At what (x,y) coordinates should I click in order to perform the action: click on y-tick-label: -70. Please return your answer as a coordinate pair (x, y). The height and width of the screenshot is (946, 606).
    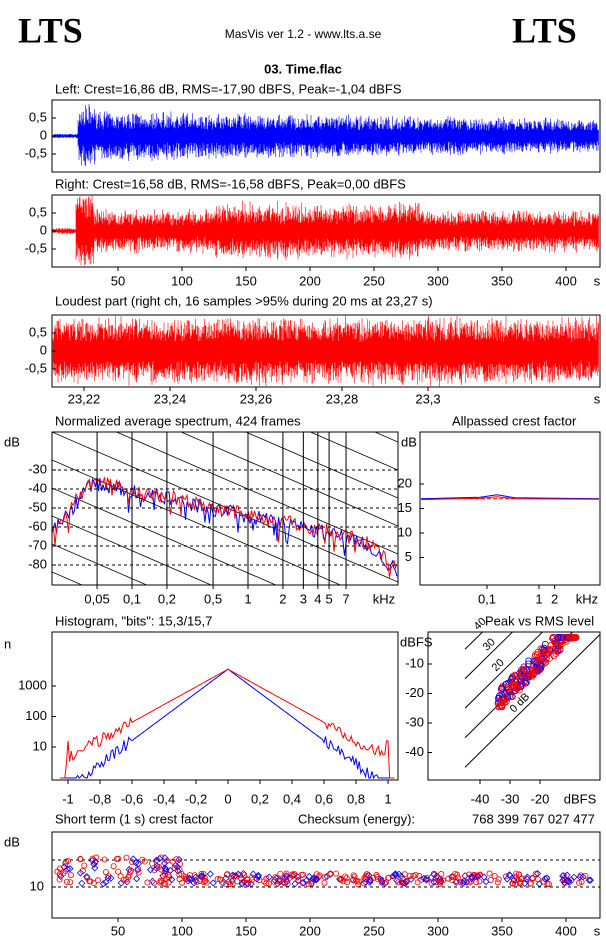
    Looking at the image, I should click on (37, 544).